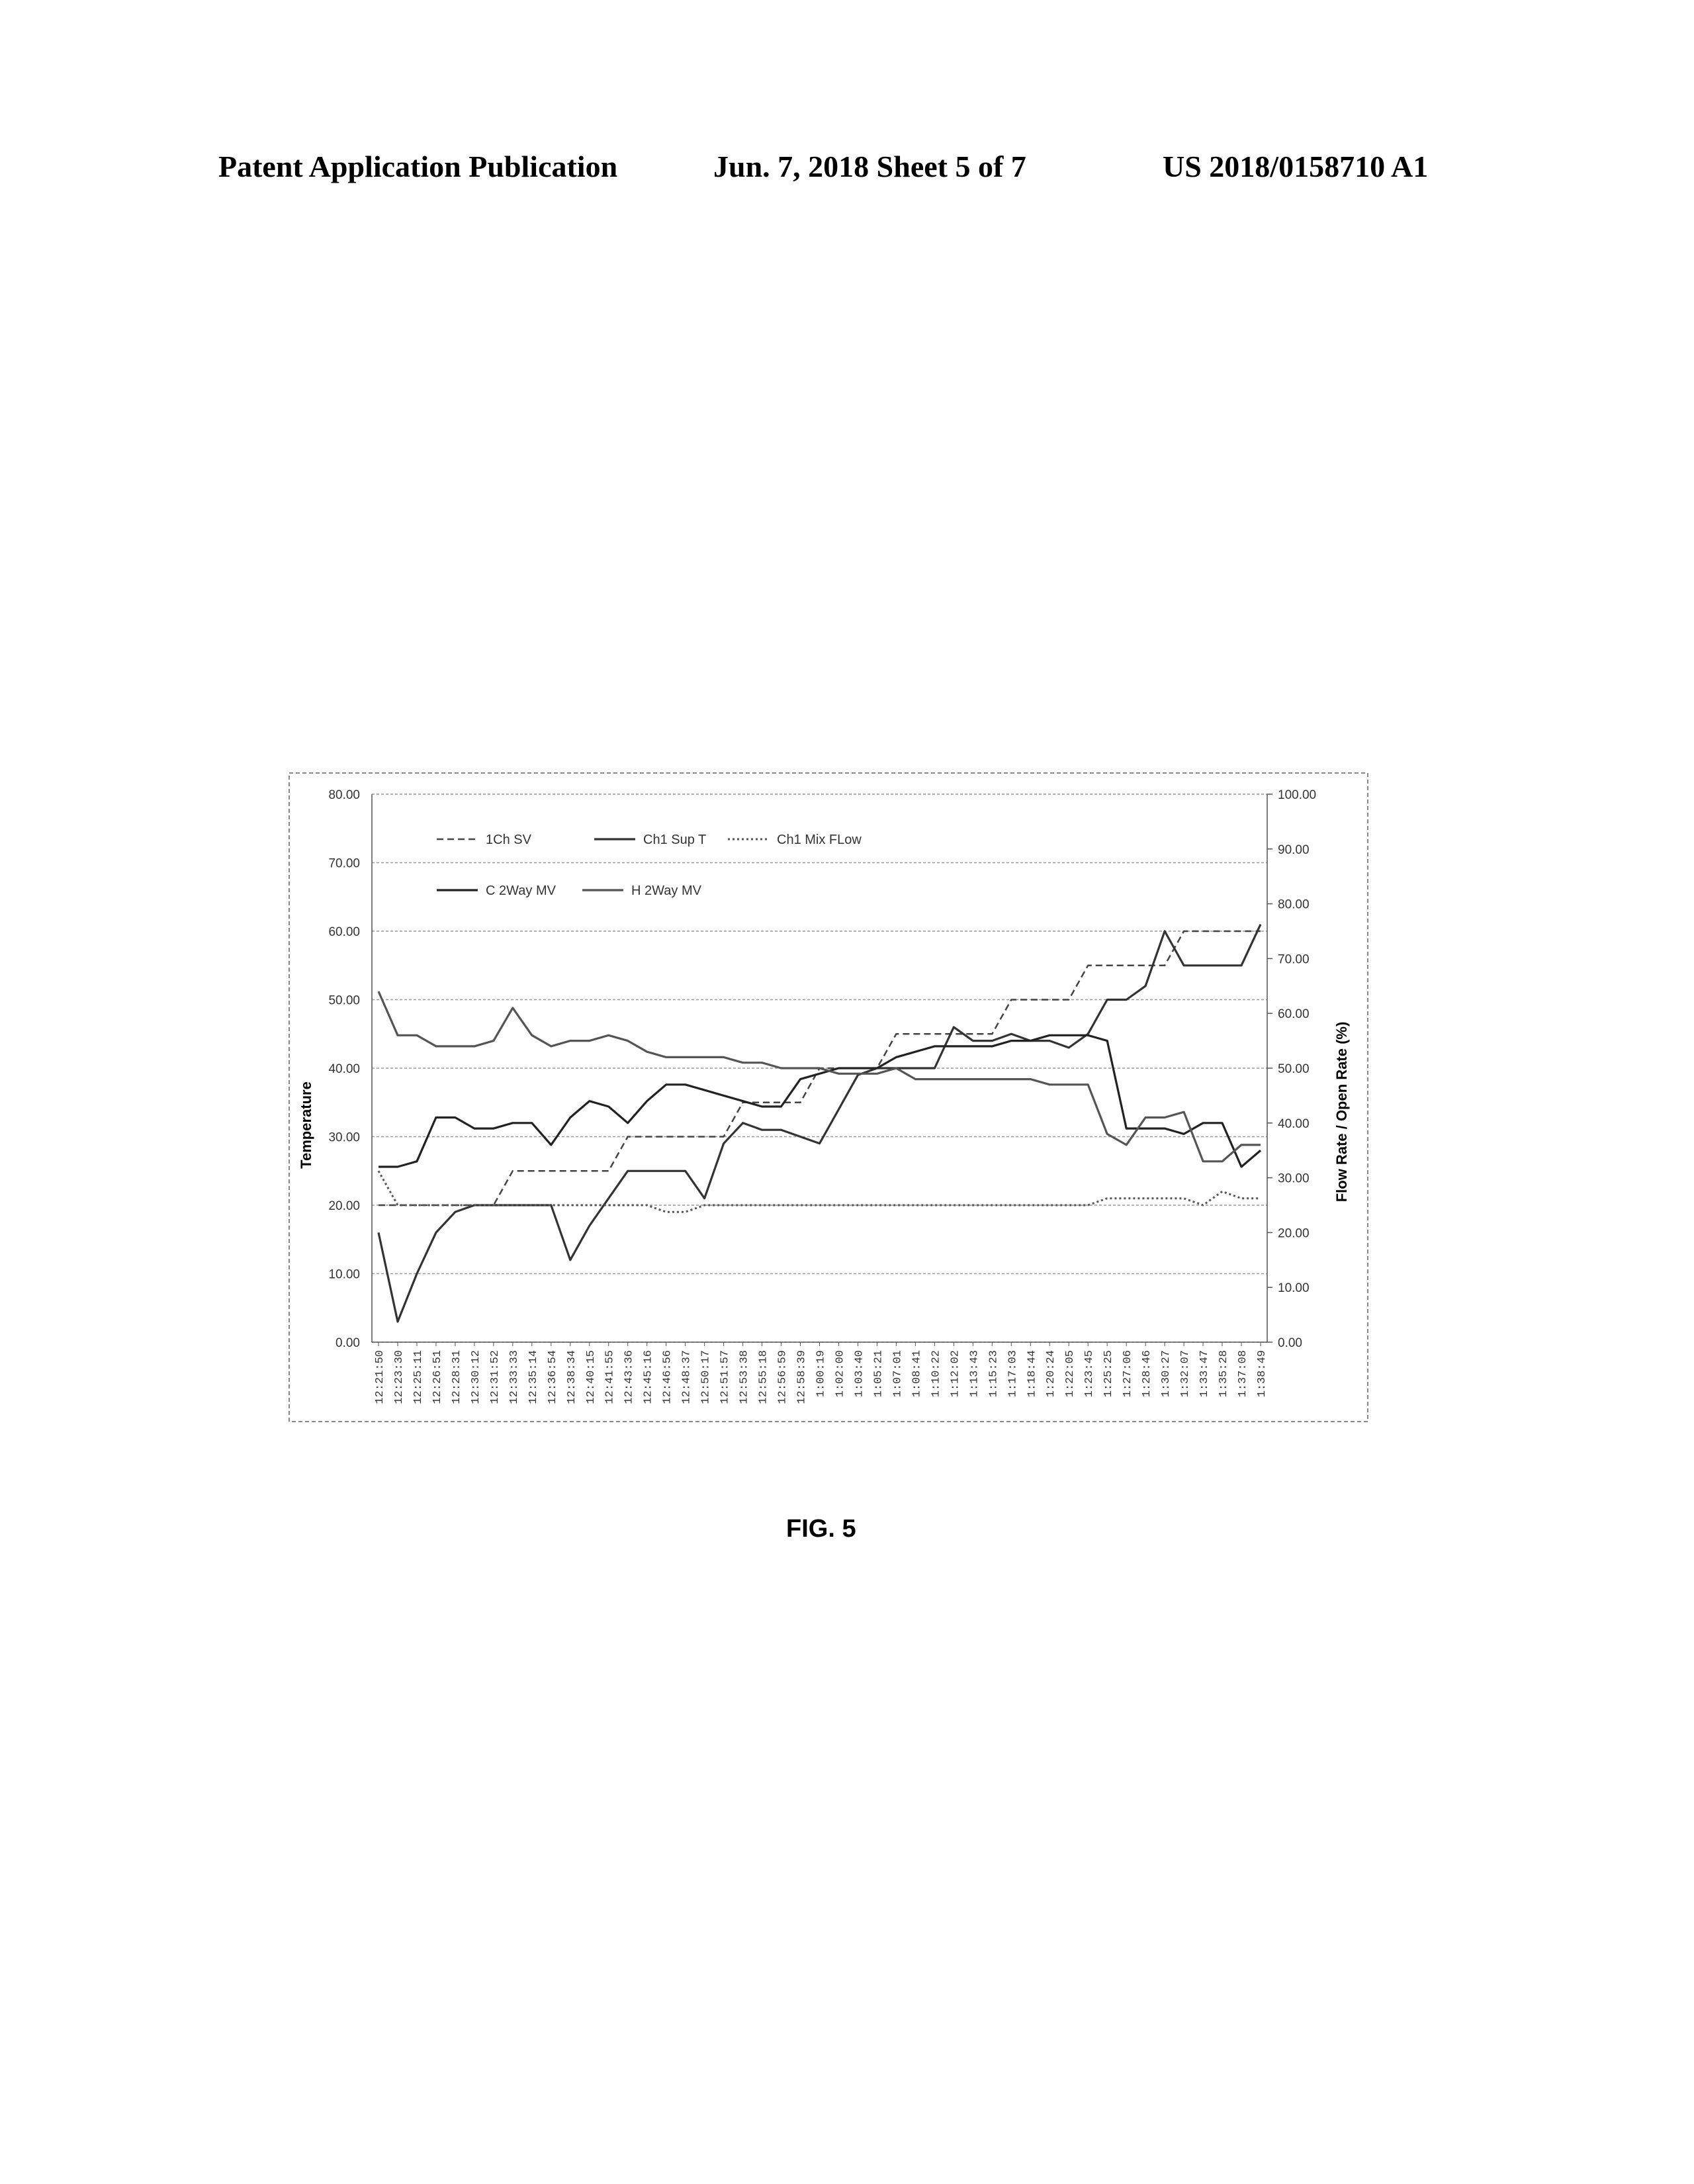 The width and height of the screenshot is (1694, 2184). What do you see at coordinates (1341, 1112) in the screenshot?
I see `y-axis-label-right: Flow Rate / Open Rate (%)` at bounding box center [1341, 1112].